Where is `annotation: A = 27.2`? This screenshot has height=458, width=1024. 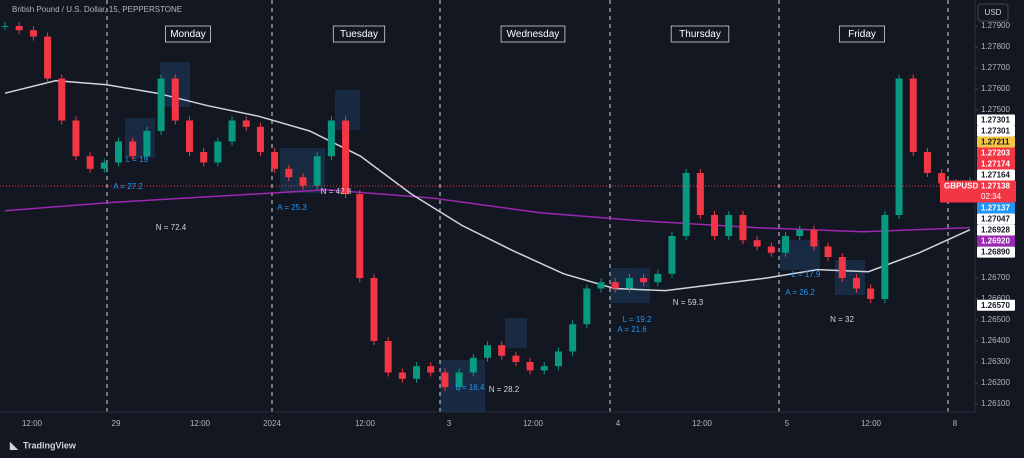 annotation: A = 27.2 is located at coordinates (128, 186).